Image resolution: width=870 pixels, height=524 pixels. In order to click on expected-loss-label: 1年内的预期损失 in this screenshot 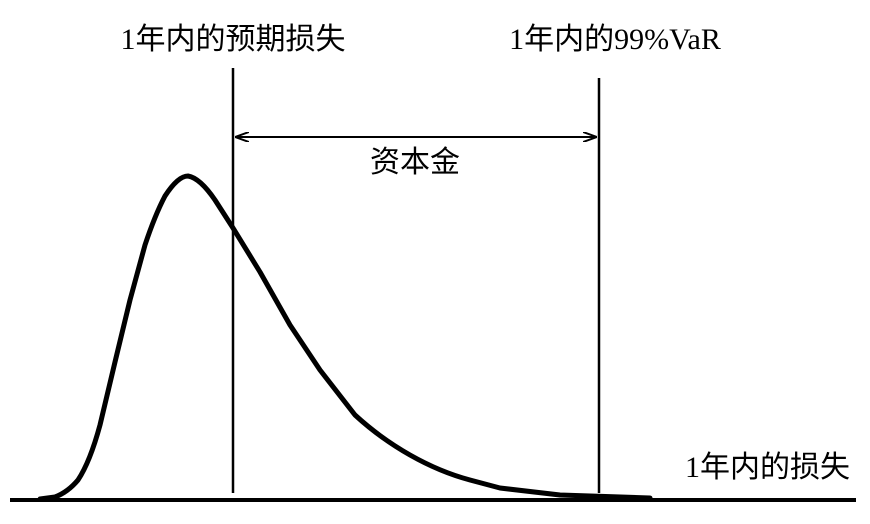, I will do `click(233, 39)`.